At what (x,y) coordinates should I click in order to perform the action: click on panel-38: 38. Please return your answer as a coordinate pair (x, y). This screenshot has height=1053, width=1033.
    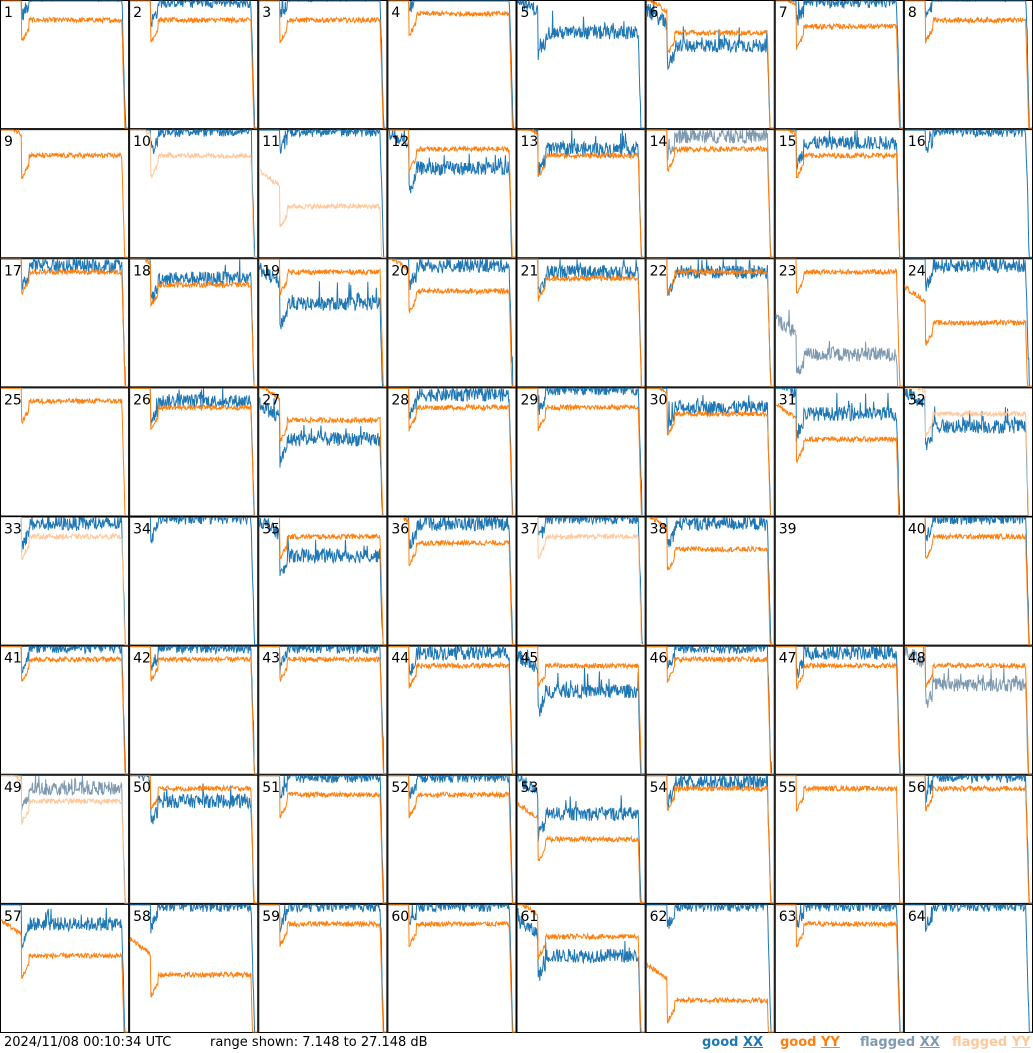
    Looking at the image, I should click on (710, 581).